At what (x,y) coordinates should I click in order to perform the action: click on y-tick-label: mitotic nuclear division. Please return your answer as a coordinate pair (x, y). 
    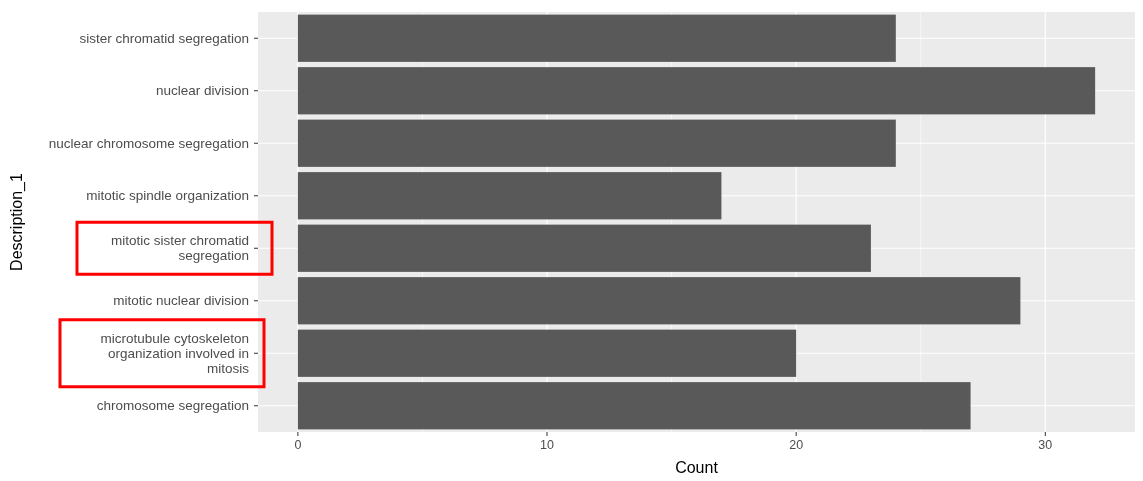
    Looking at the image, I should click on (181, 301).